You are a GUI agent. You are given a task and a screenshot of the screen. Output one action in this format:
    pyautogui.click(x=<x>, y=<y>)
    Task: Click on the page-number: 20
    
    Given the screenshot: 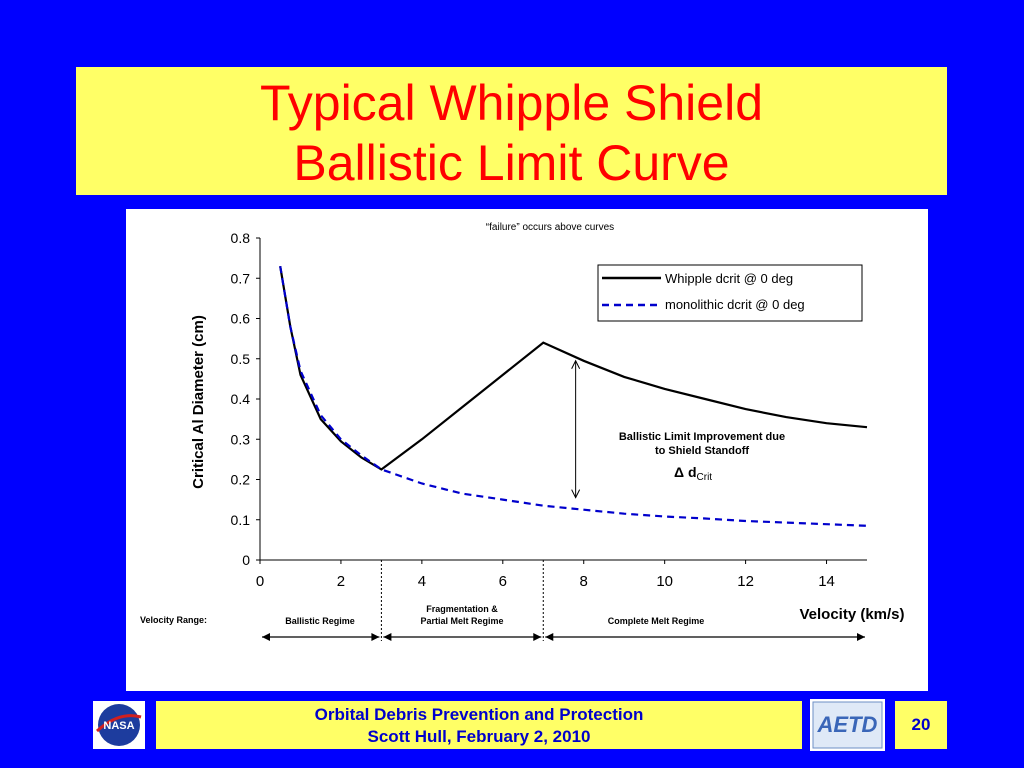 What is the action you would take?
    pyautogui.click(x=921, y=725)
    